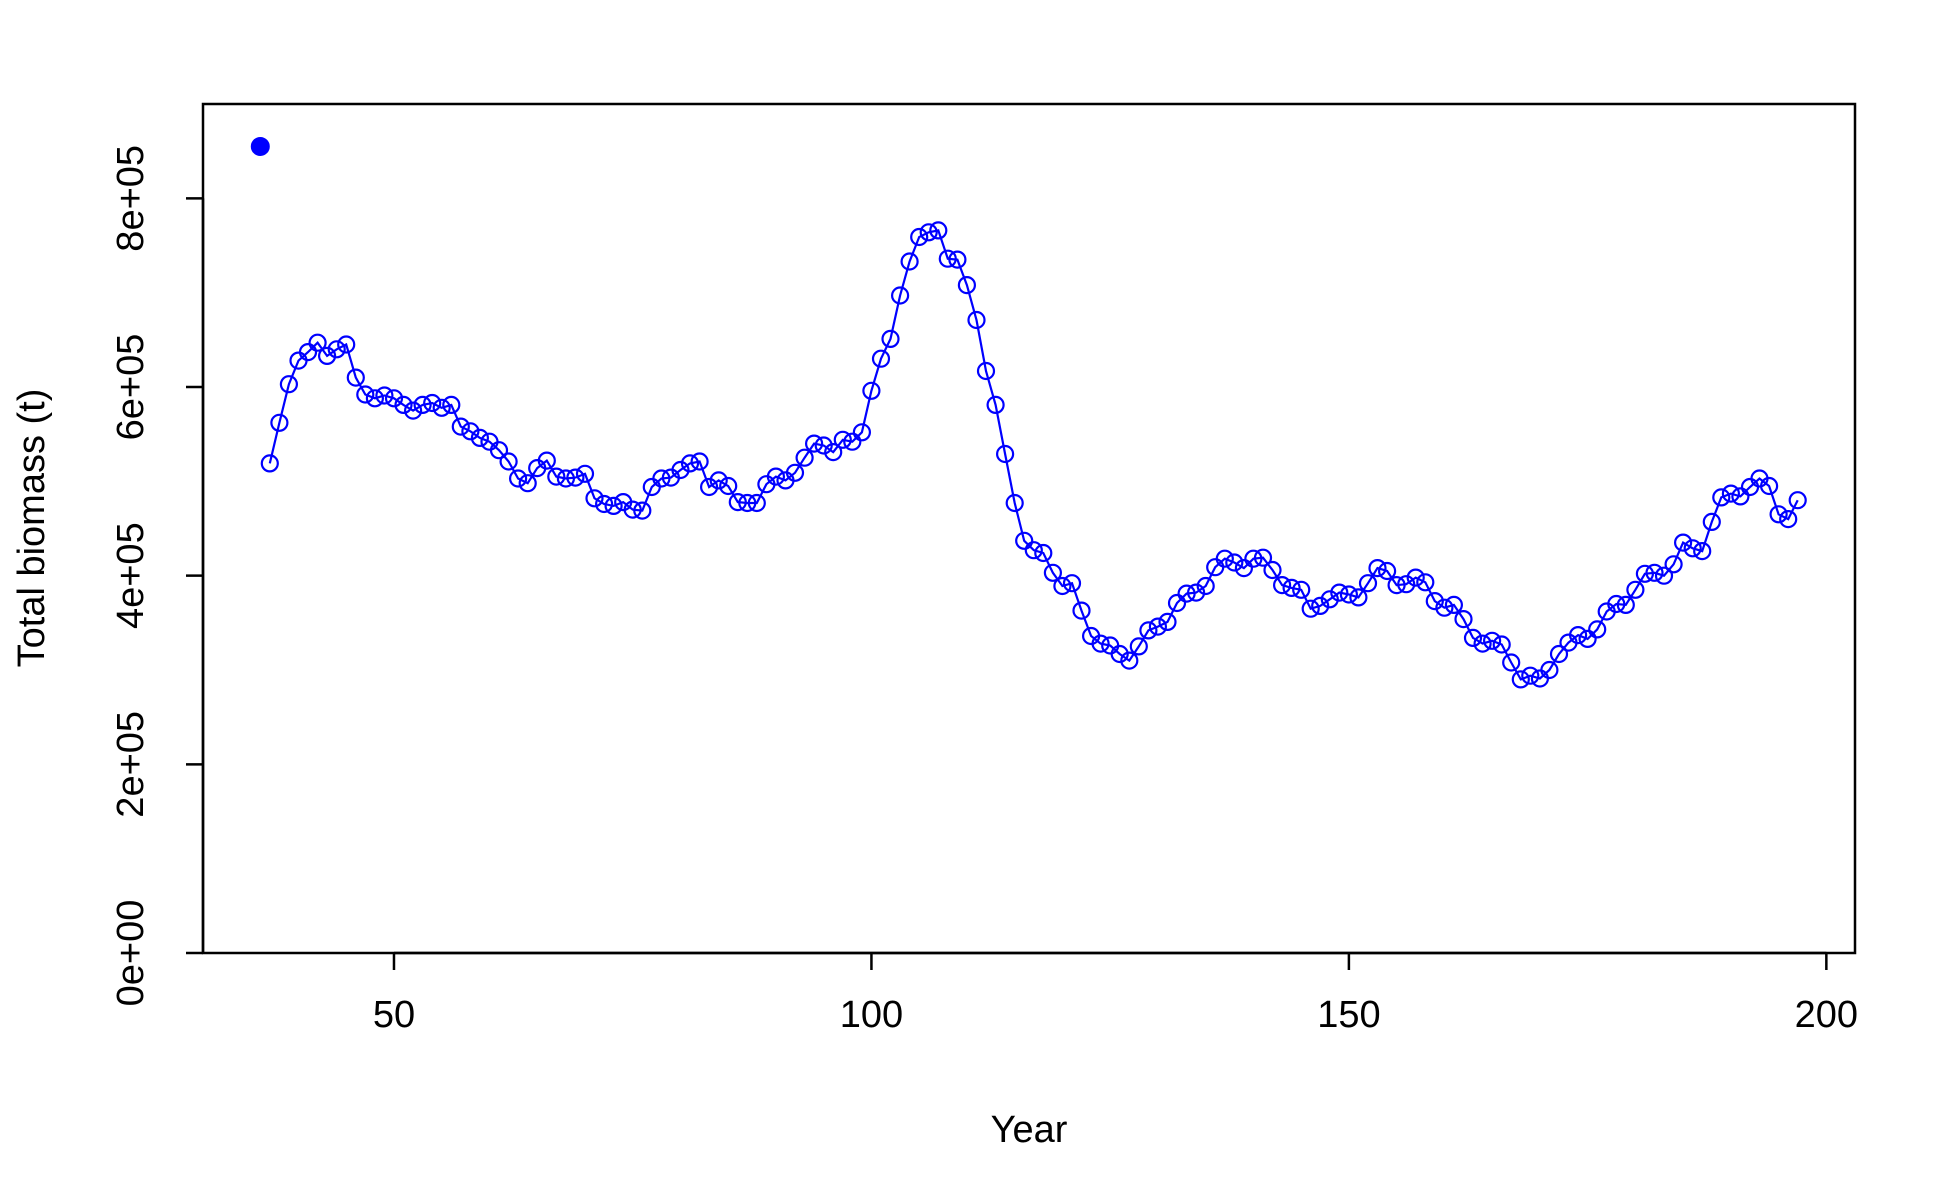  I want to click on x-tick-label: 100, so click(871, 1015).